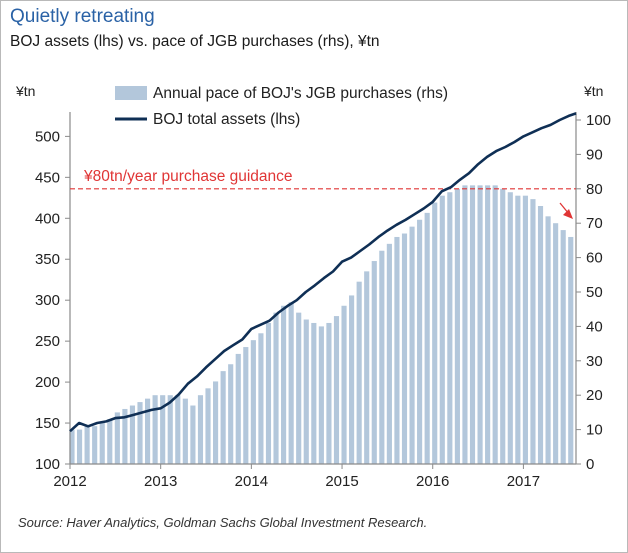 The image size is (628, 553). What do you see at coordinates (594, 395) in the screenshot?
I see `right-axis-tick-label: 20` at bounding box center [594, 395].